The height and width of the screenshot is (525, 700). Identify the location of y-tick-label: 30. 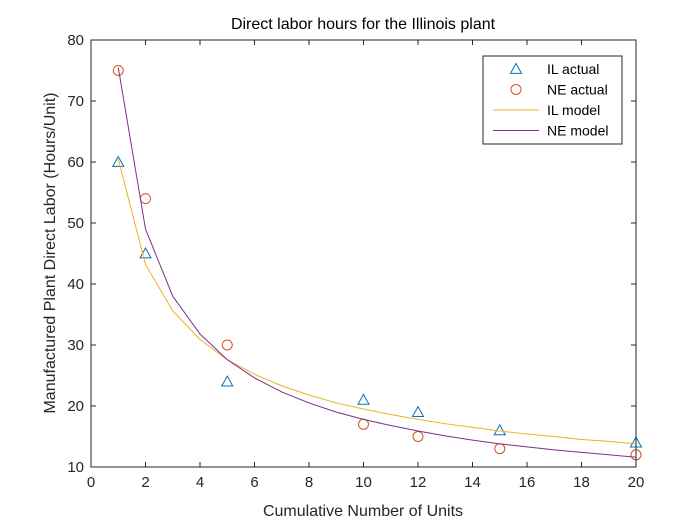
(75, 345).